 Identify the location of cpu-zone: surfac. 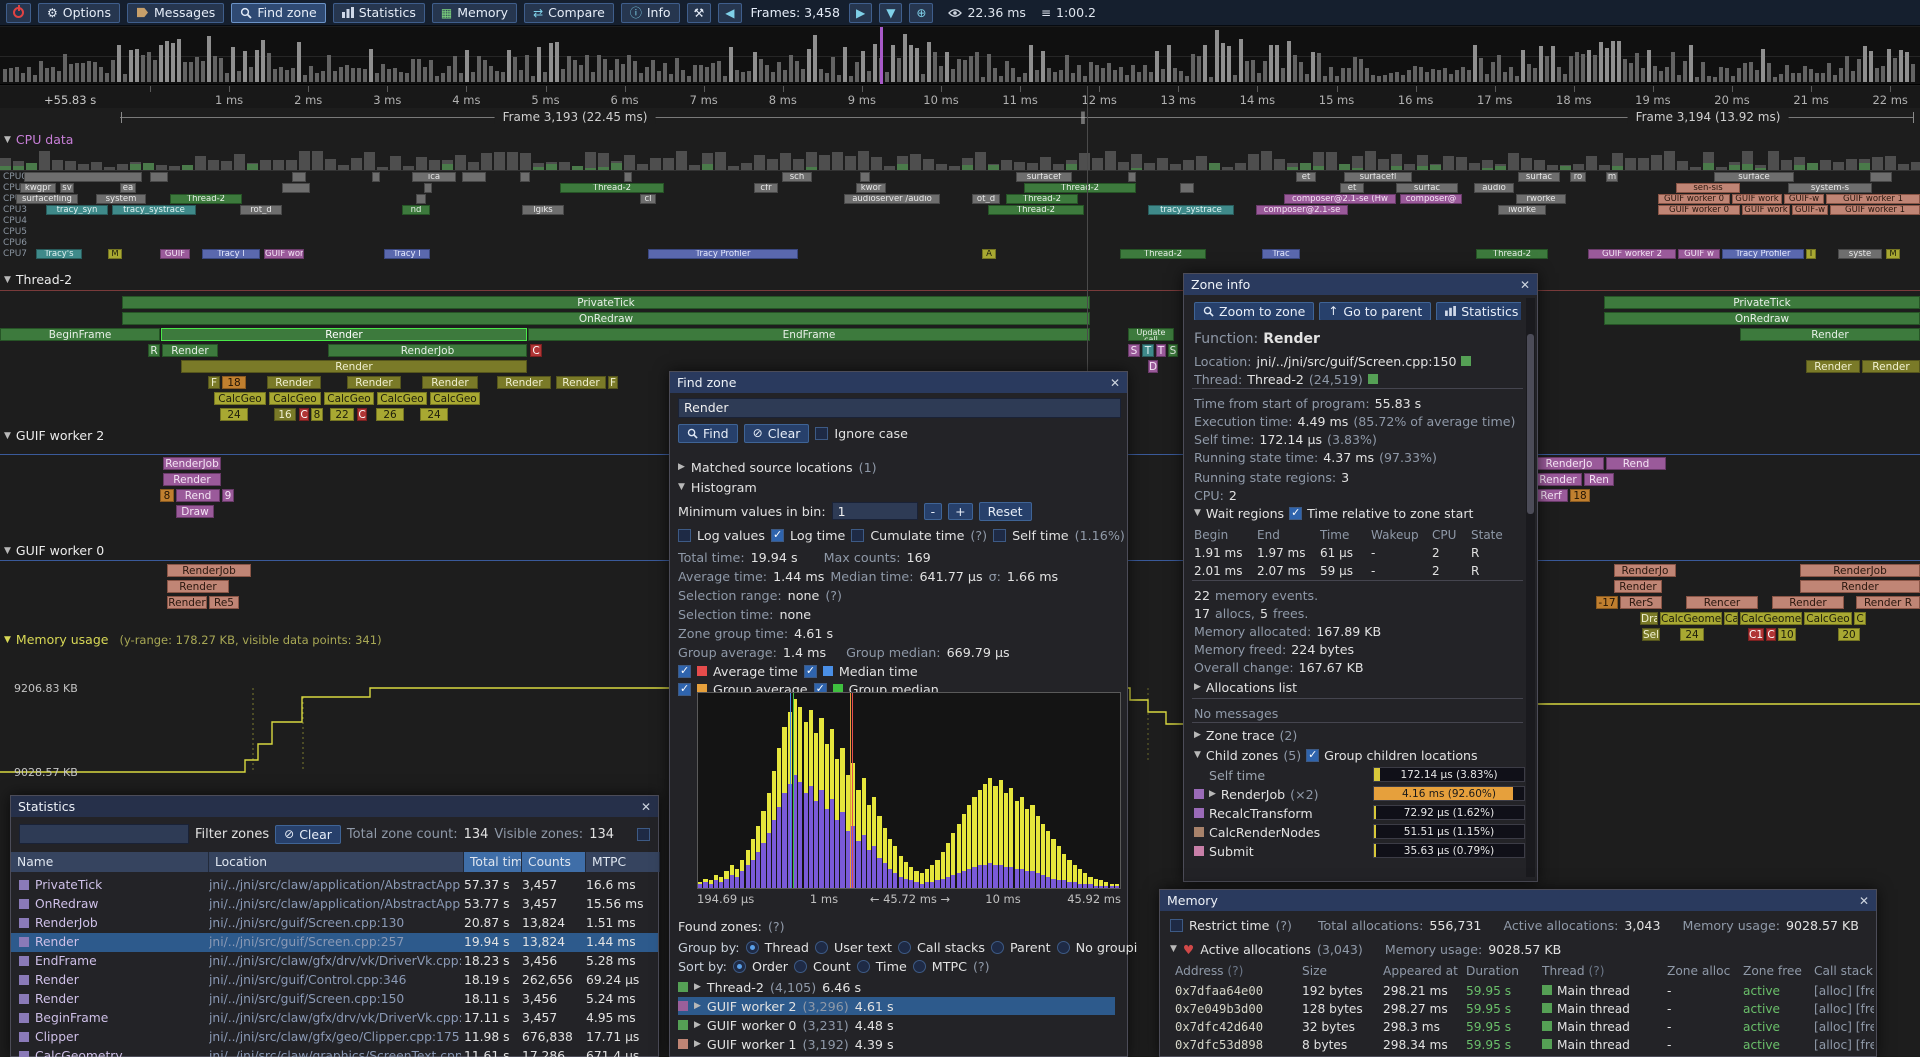
(1427, 188).